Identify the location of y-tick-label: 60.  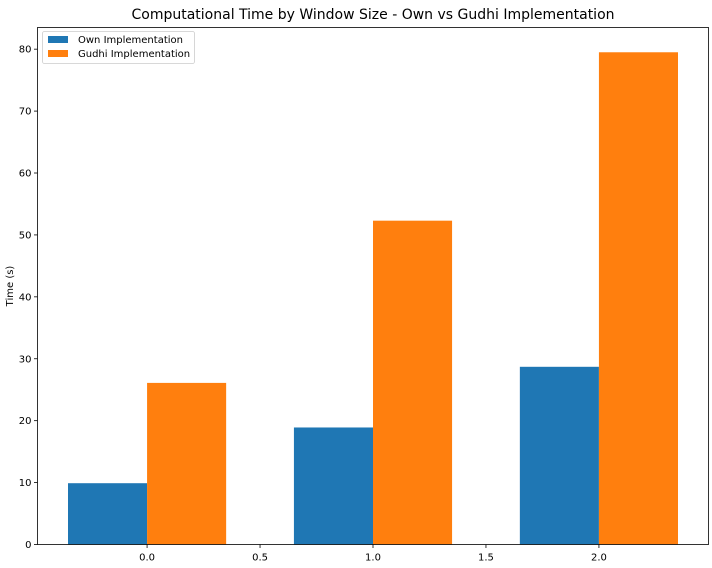
(25, 174).